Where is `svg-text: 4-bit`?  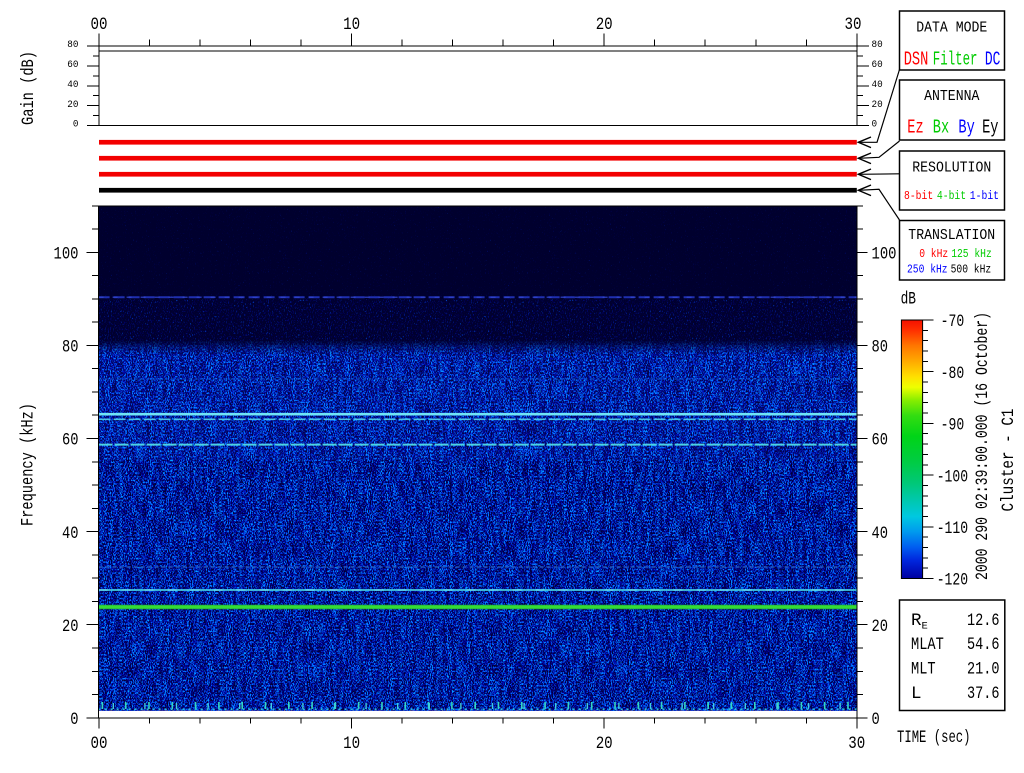
svg-text: 4-bit is located at coordinates (951, 196).